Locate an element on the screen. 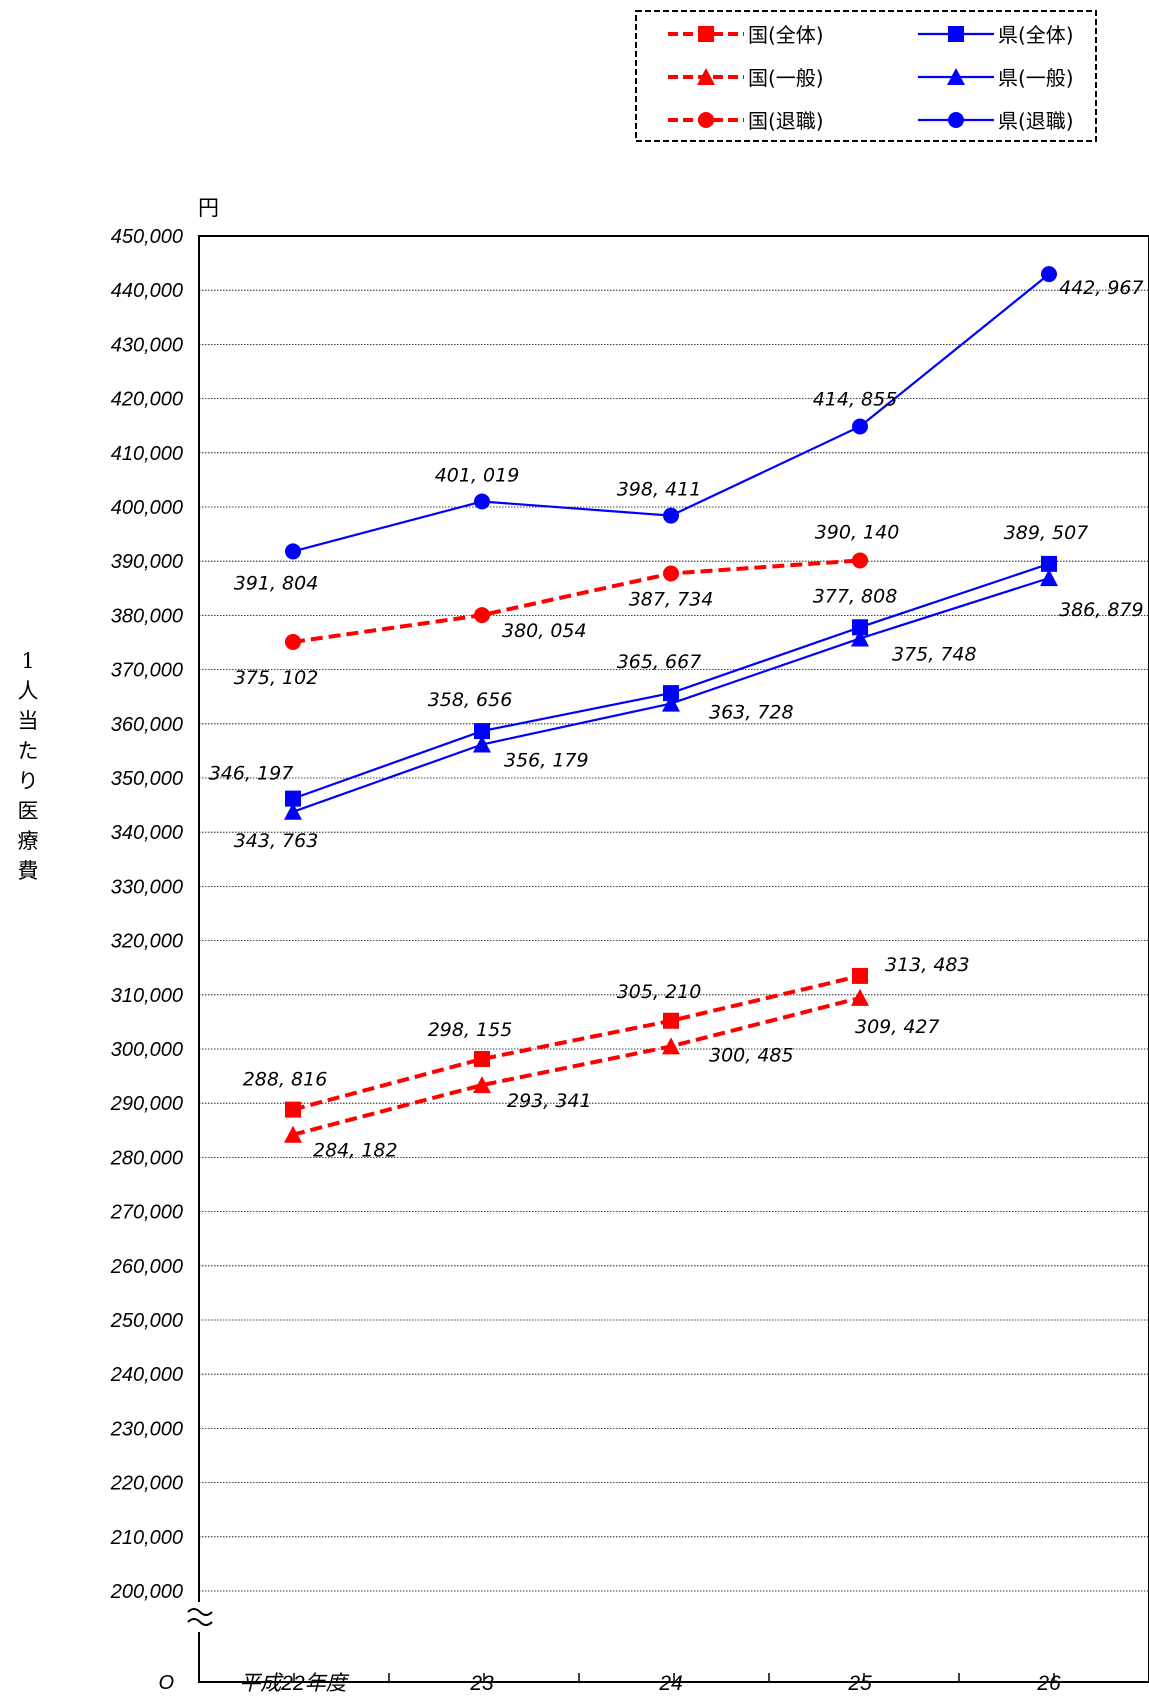 The height and width of the screenshot is (1697, 1149). y-tick-label: 280,000 is located at coordinates (146, 1158).